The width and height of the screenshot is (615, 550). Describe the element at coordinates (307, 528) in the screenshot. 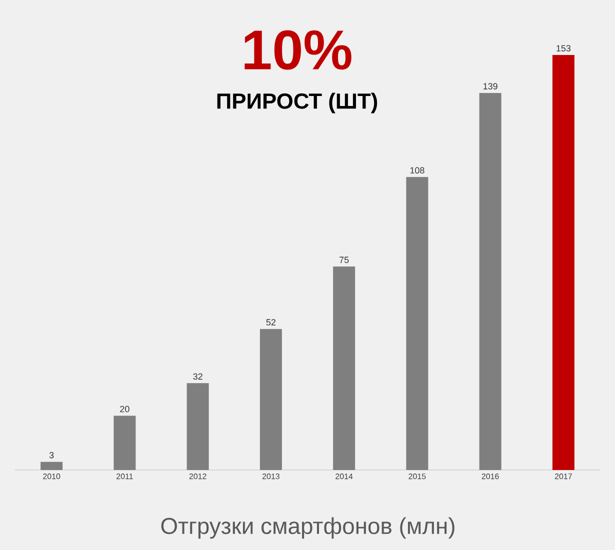

I see `x-axis-title: Отгрузки смартфонов (млн)` at that location.